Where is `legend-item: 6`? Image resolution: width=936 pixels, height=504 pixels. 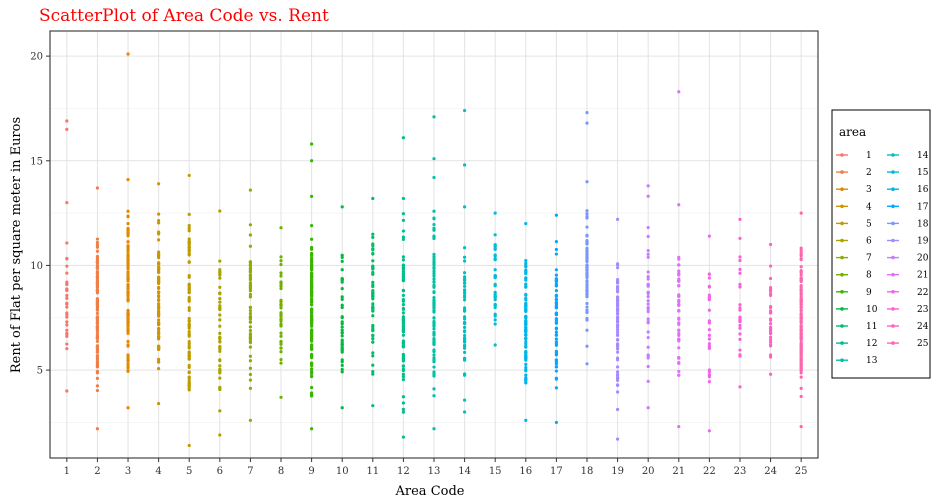 legend-item: 6 is located at coordinates (854, 242).